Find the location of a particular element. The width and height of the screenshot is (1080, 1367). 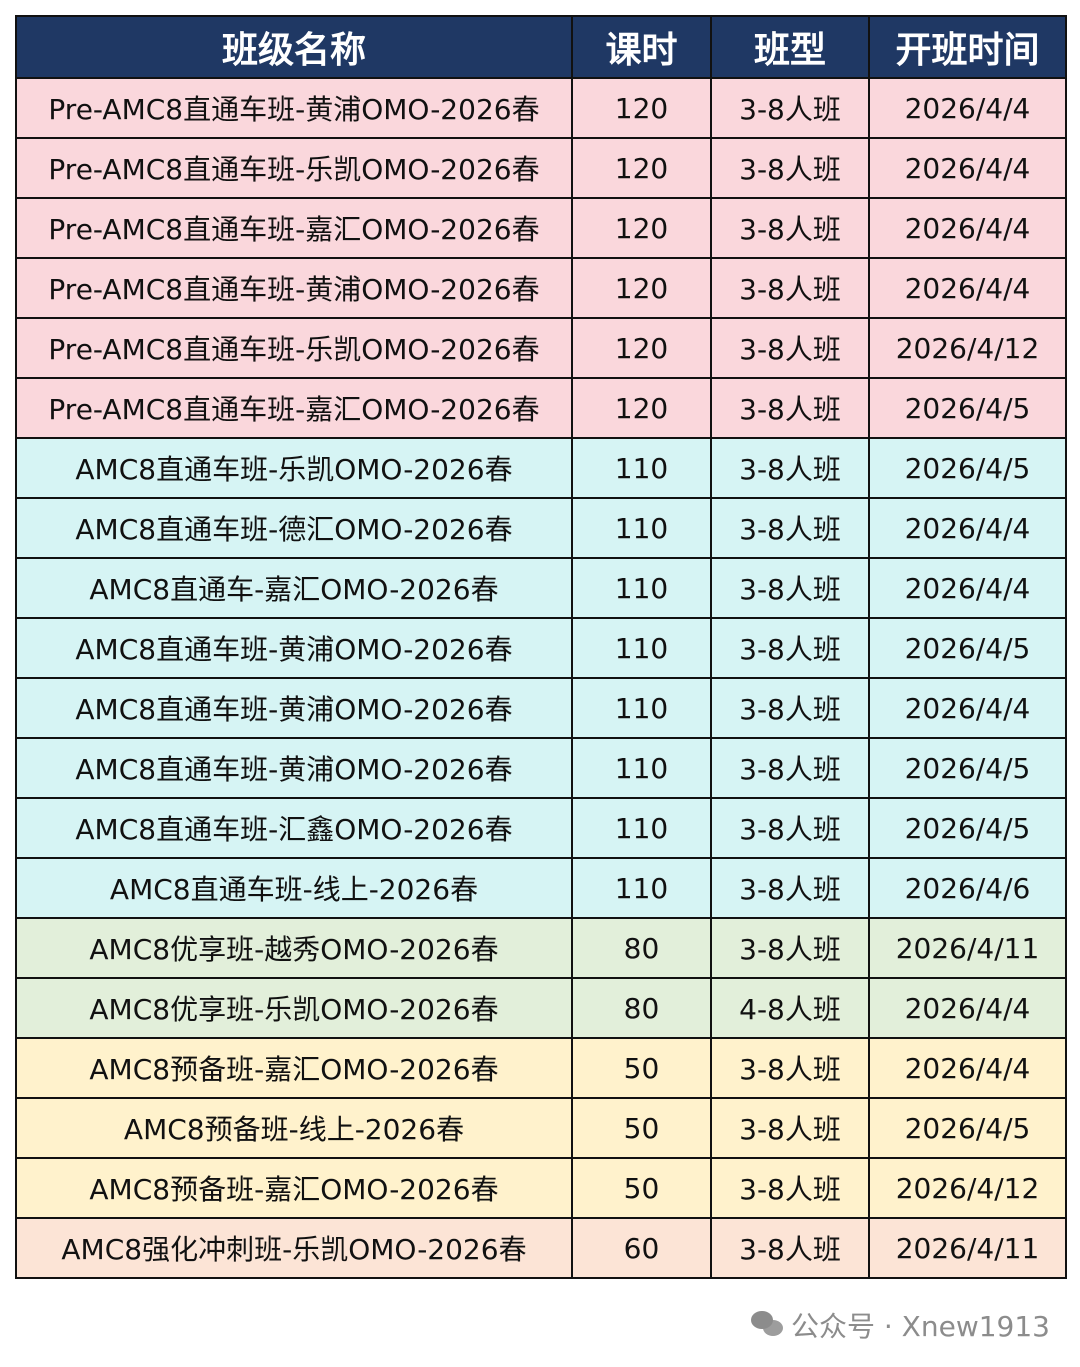

watermark: 公众号 · Xnew1913 is located at coordinates (900, 1325).